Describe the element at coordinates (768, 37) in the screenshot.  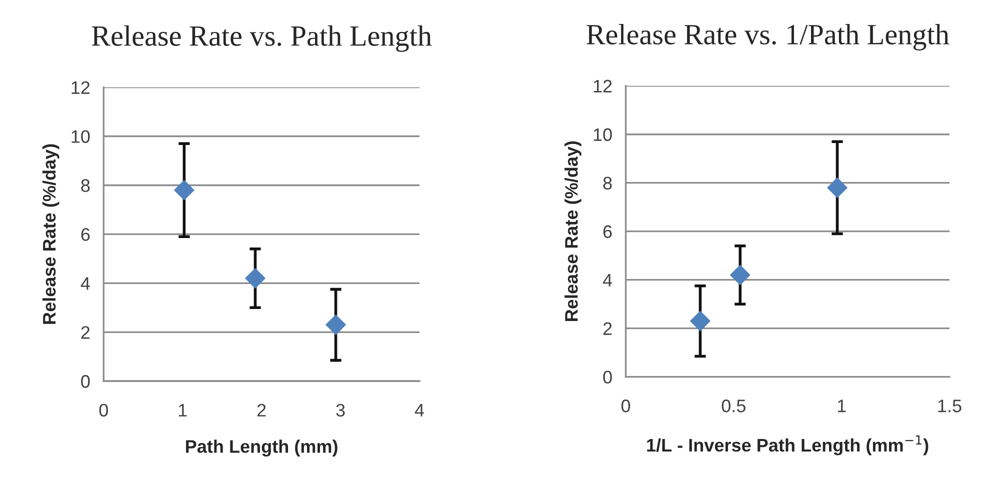
I see `chart-title: Release Rate vs. 1/Path Length` at that location.